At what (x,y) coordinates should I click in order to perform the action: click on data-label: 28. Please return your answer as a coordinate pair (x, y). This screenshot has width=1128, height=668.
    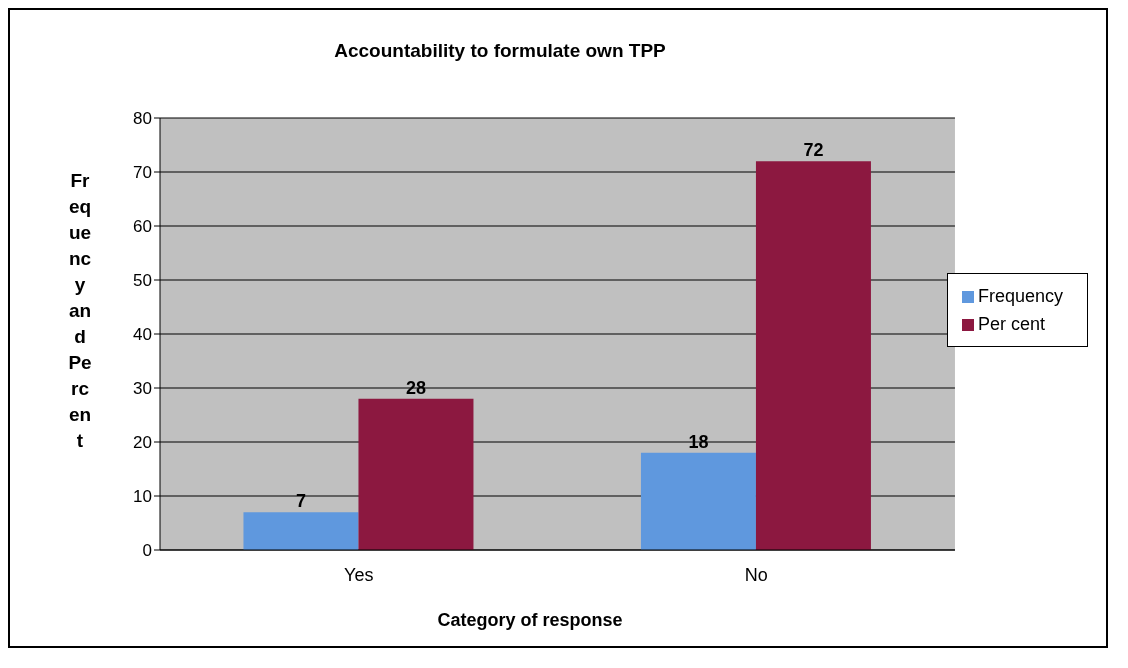
    Looking at the image, I should click on (415, 387).